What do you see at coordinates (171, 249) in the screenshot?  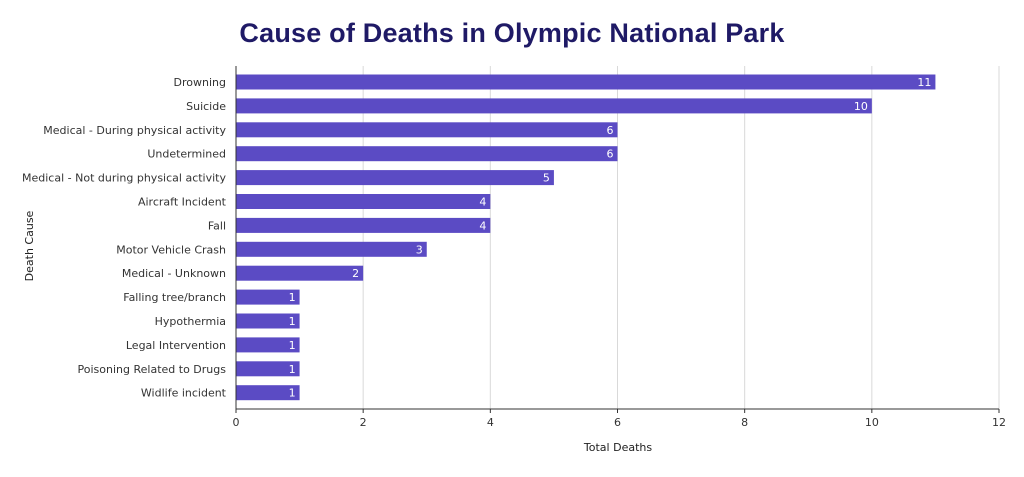 I see `y-category-label: Motor Vehicle Crash` at bounding box center [171, 249].